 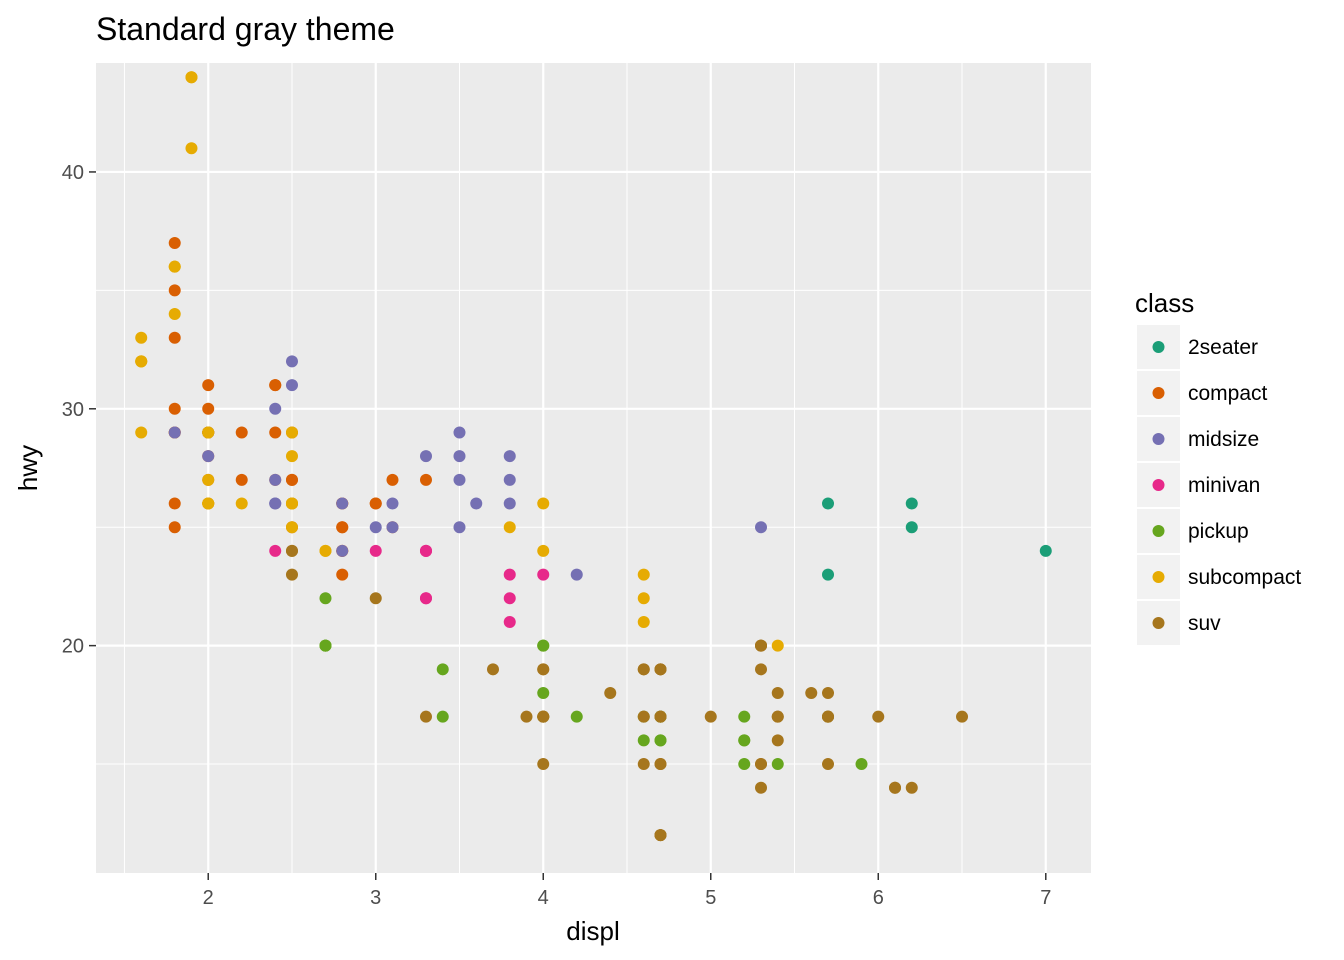 I want to click on chart-title: Standard gray theme, so click(x=245, y=29).